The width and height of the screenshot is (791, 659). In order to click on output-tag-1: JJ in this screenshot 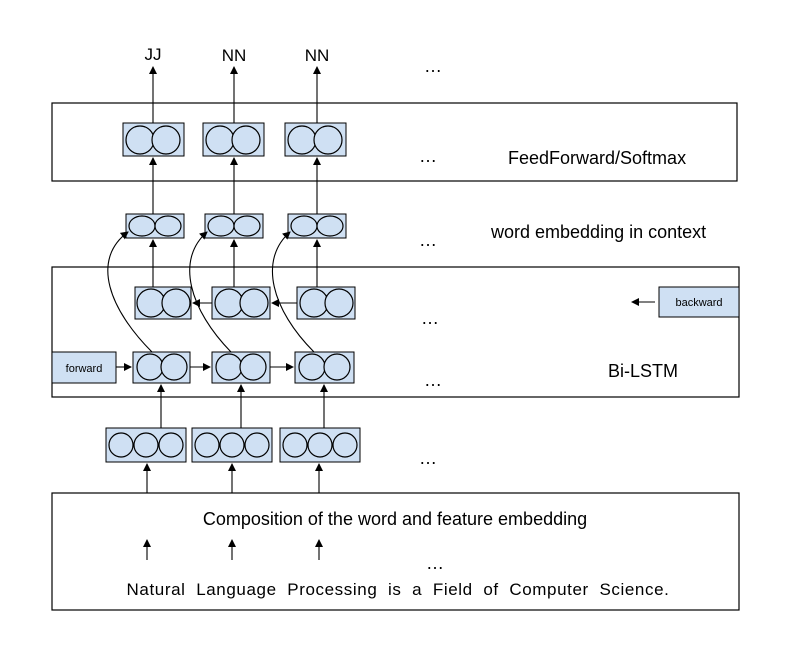, I will do `click(153, 54)`.